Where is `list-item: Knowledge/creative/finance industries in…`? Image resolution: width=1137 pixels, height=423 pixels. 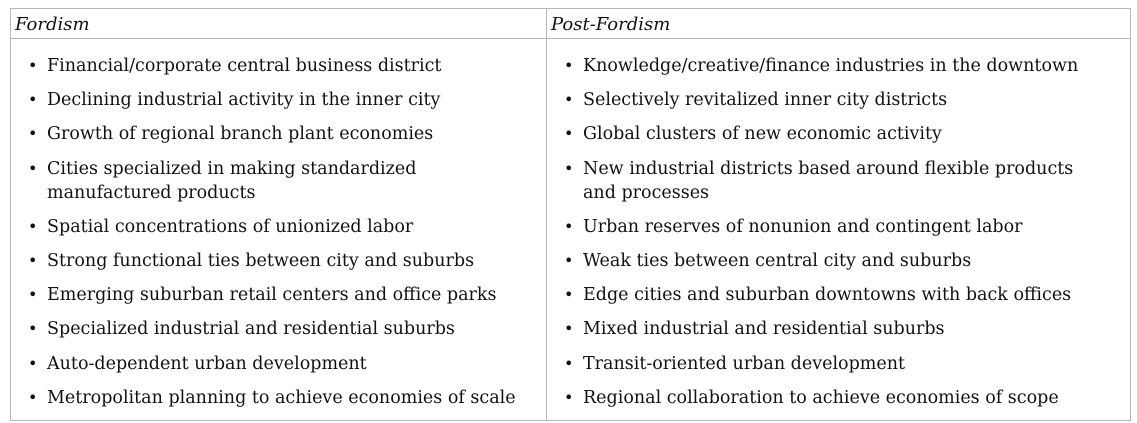
list-item: Knowledge/creative/finance industries in… is located at coordinates (842, 66).